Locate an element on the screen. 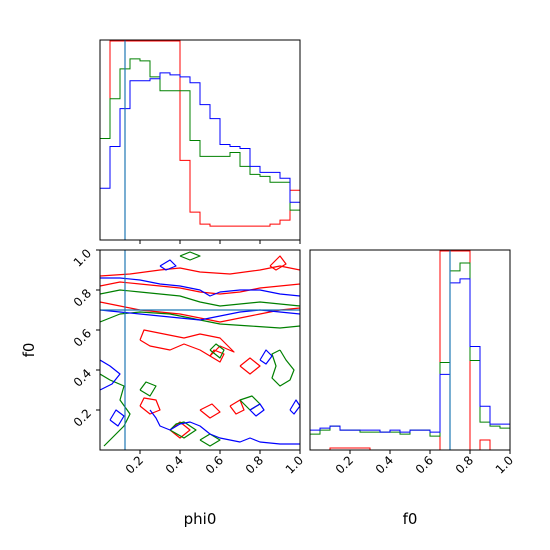  joint-x-ticks: 0.2 0.4 0.6 0.8 1.0 is located at coordinates (214, 463).